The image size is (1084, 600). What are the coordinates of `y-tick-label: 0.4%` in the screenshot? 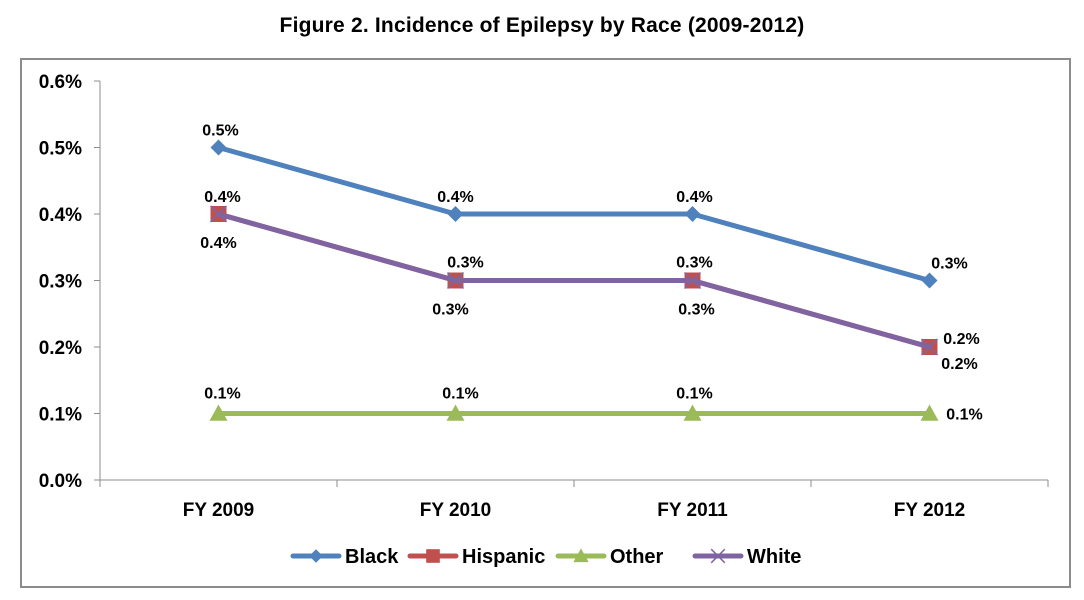 It's located at (60, 215).